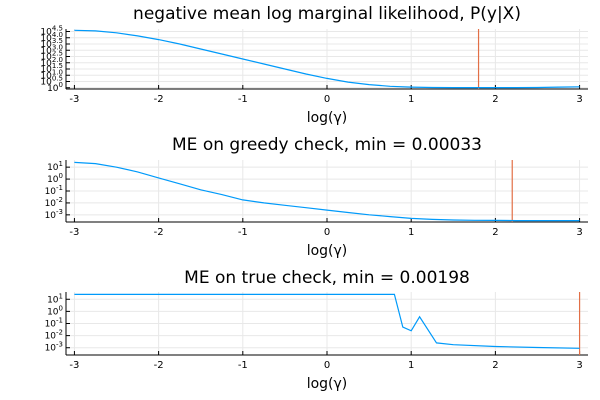  What do you see at coordinates (51, 56) in the screenshot?
I see `y-tick-label: 102.5` at bounding box center [51, 56].